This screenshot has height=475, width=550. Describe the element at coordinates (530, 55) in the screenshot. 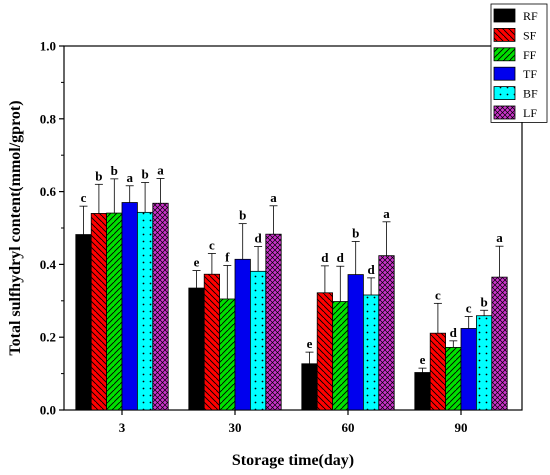

I see `legend-label: FF` at that location.